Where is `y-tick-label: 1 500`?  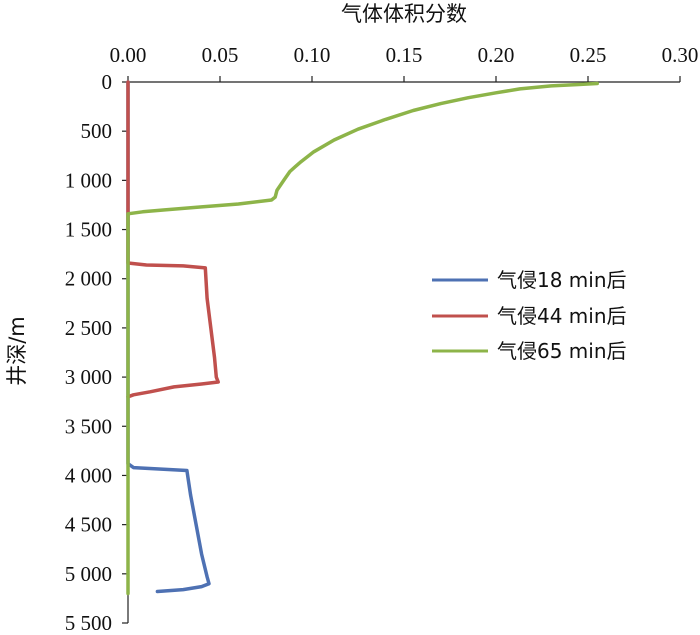 y-tick-label: 1 500 is located at coordinates (88, 230).